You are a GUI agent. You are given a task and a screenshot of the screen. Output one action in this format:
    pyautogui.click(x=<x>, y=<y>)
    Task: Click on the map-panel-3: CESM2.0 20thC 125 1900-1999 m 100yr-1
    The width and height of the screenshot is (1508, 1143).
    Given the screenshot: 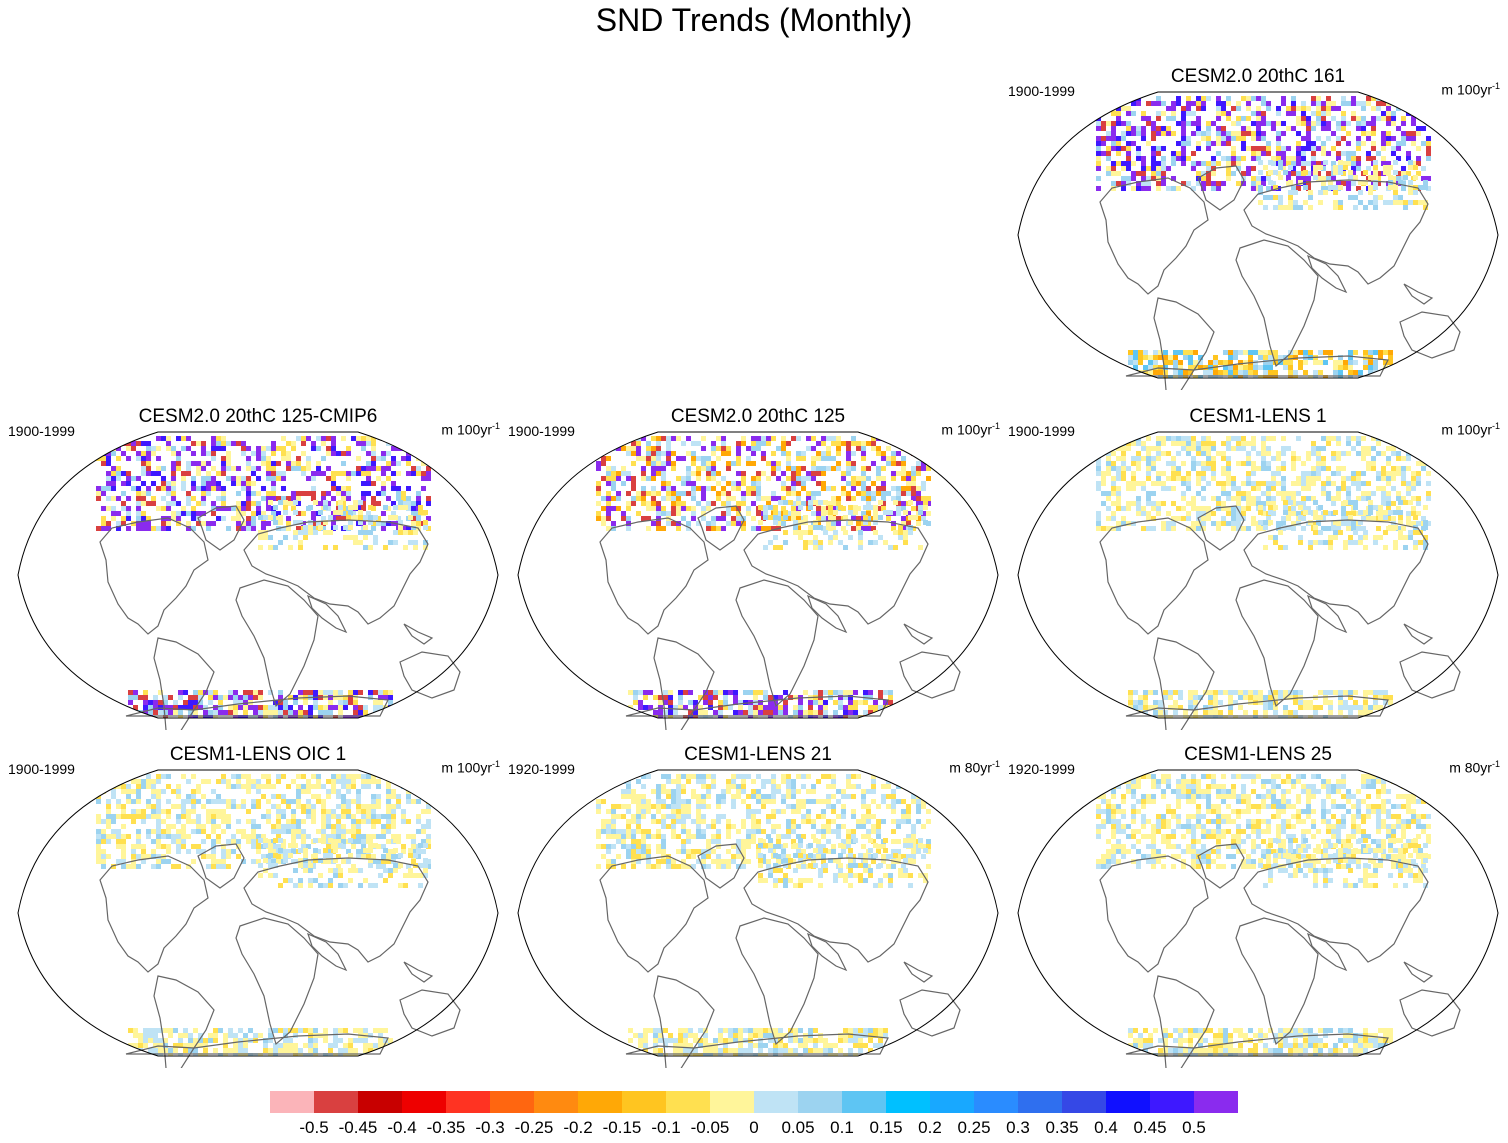 What is the action you would take?
    pyautogui.click(x=758, y=568)
    